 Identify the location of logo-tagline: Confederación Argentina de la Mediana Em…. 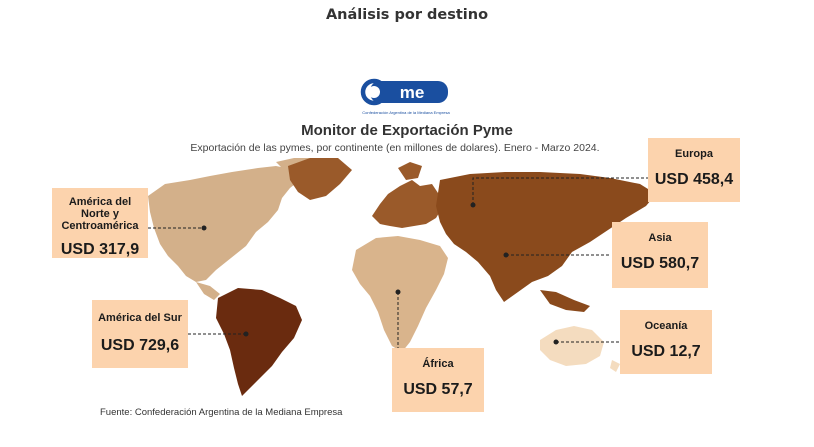
(406, 112).